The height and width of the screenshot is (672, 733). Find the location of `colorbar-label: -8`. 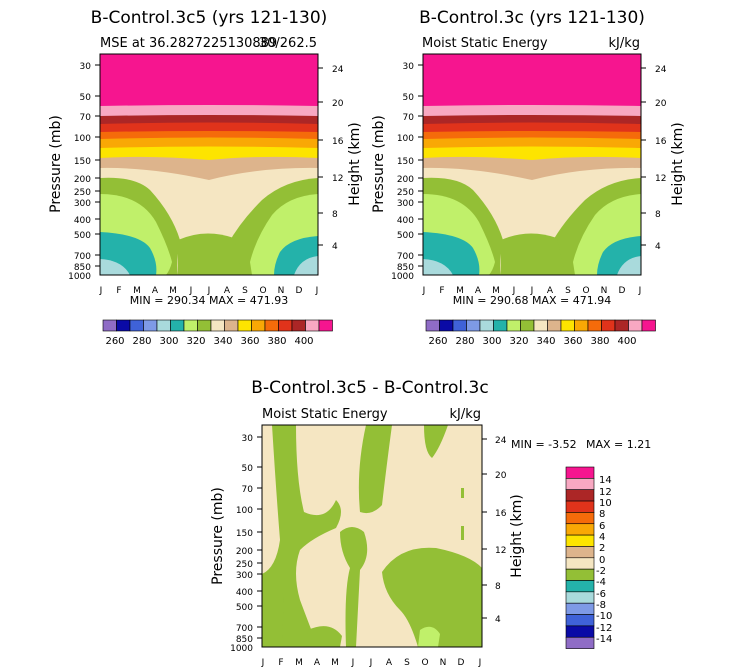

colorbar-label: -8 is located at coordinates (601, 605).